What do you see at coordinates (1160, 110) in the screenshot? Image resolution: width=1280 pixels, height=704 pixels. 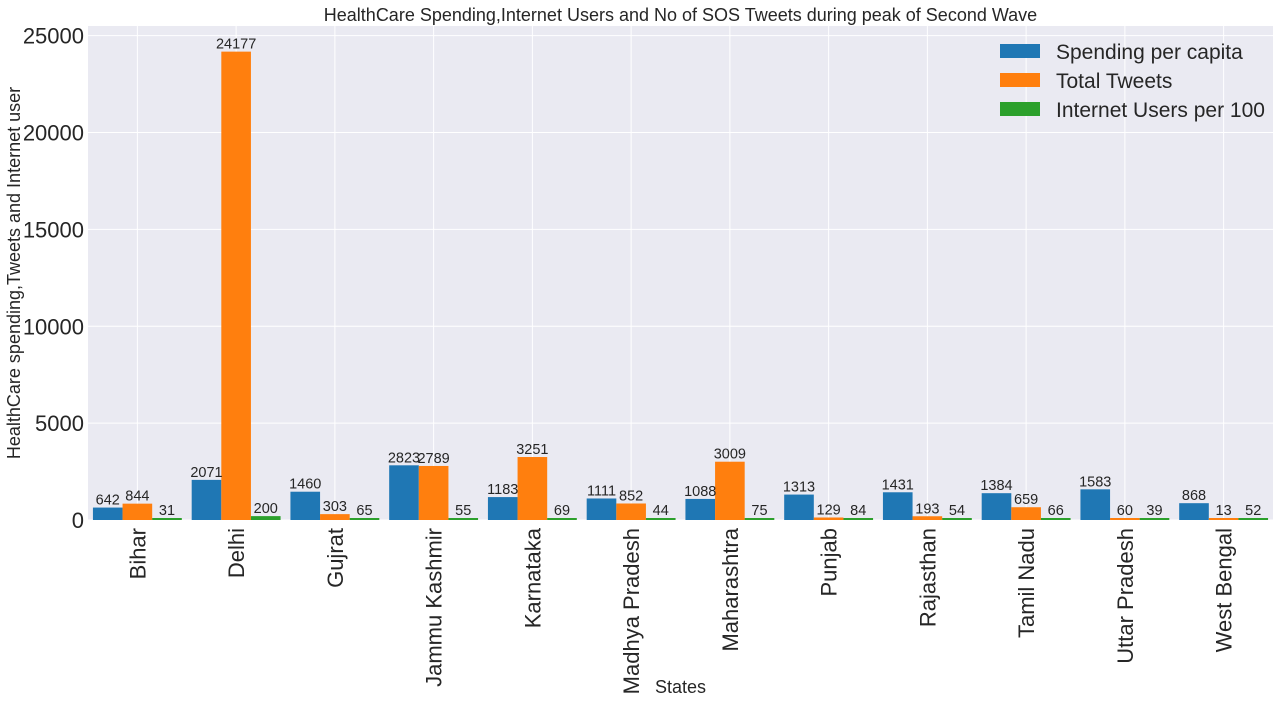 I see `legend-entry: Internet Users per 100` at bounding box center [1160, 110].